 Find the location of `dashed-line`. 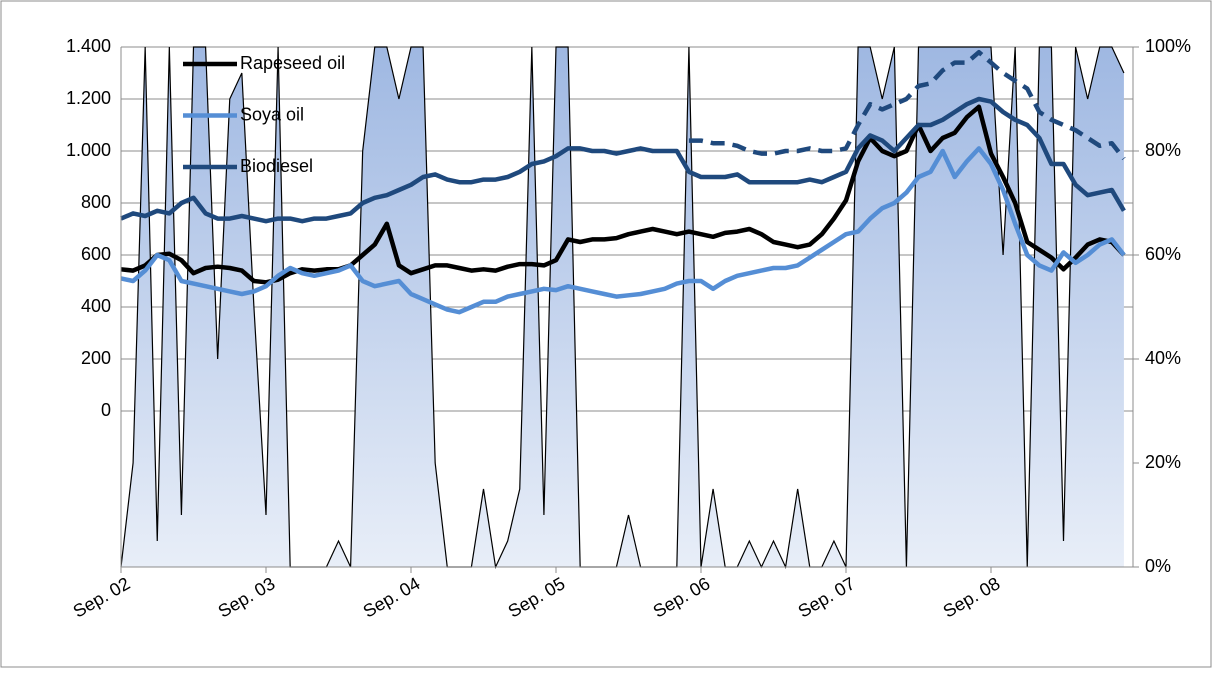

dashed-line is located at coordinates (907, 105).